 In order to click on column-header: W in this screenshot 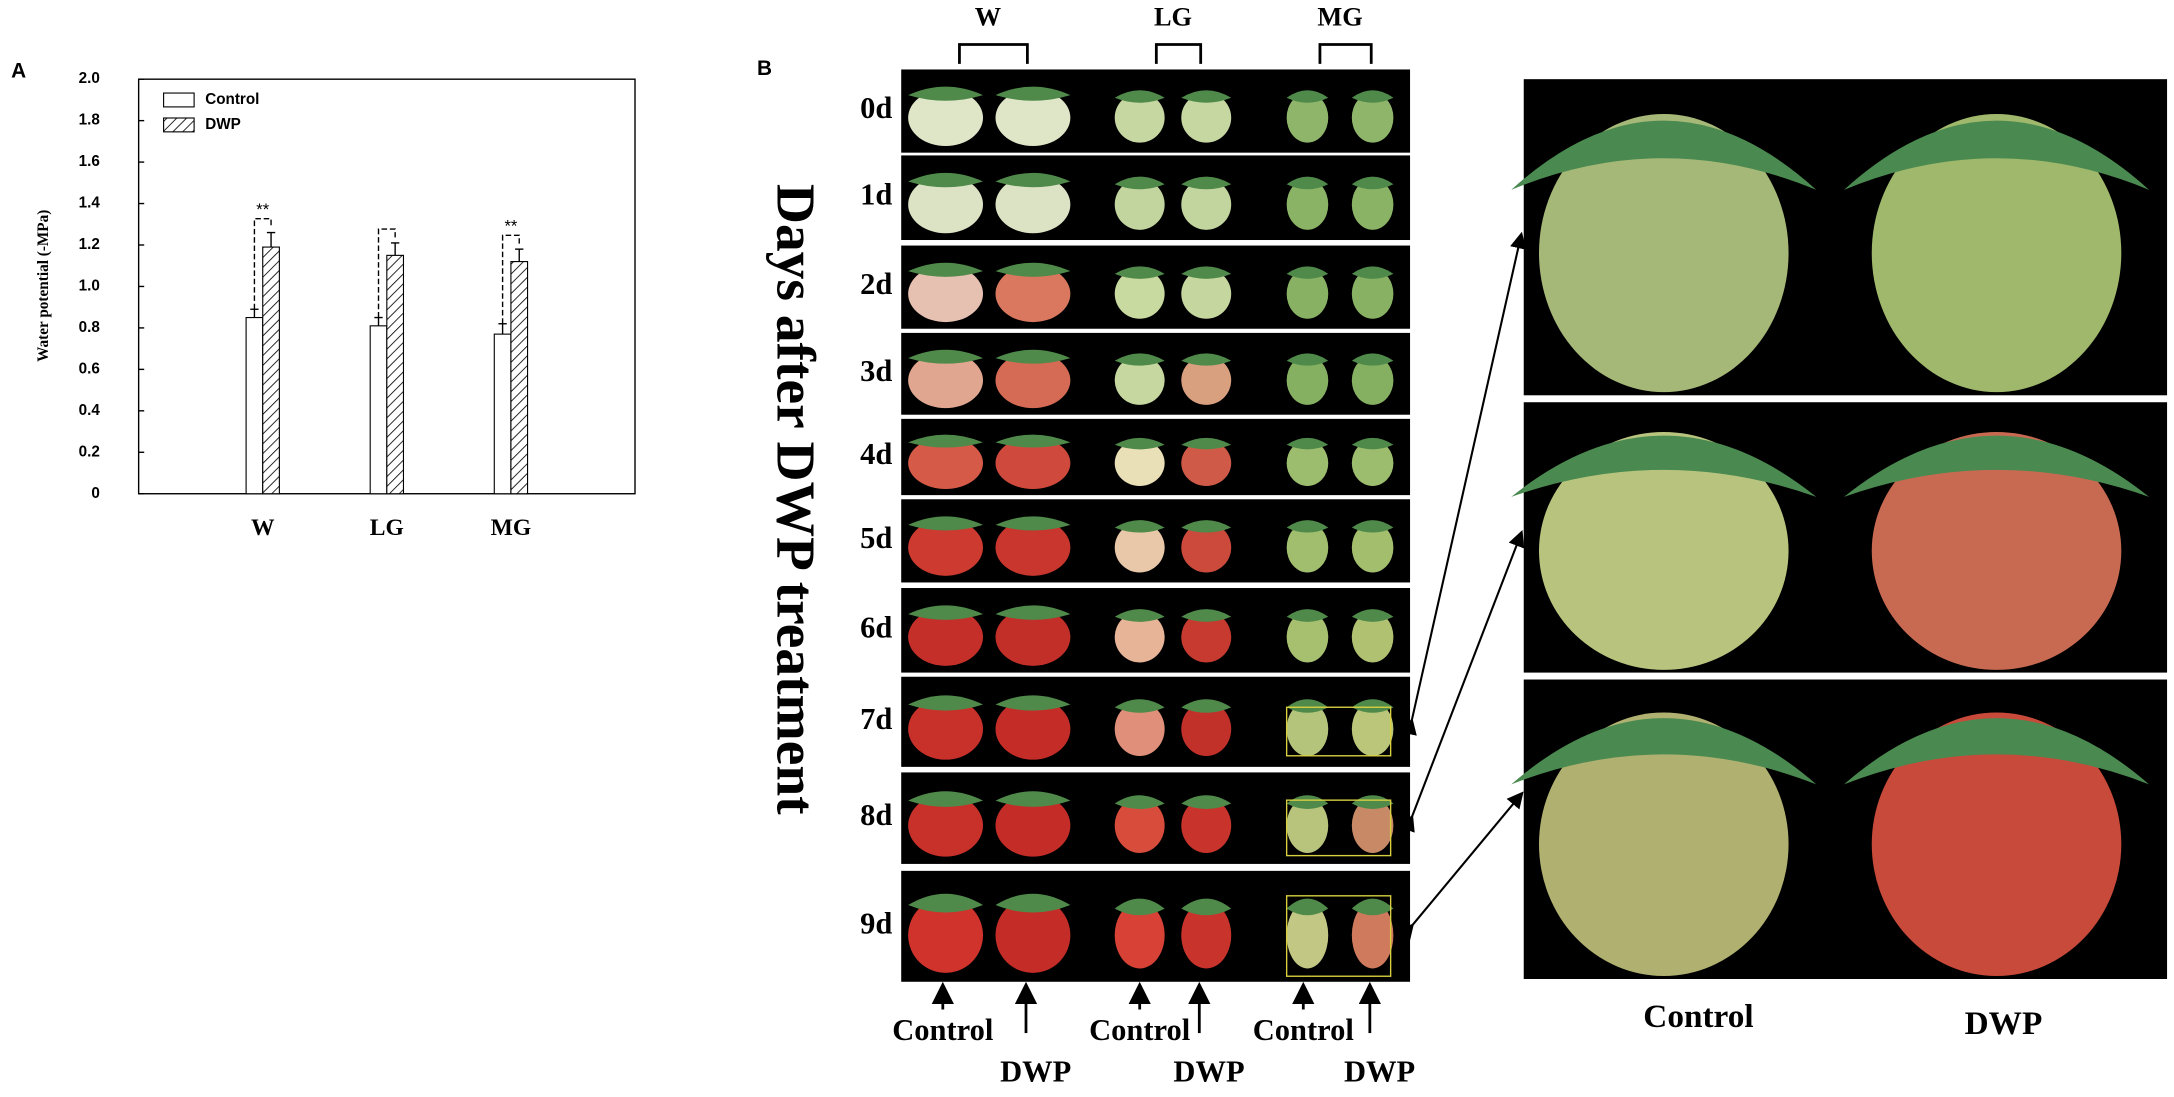, I will do `click(988, 17)`.